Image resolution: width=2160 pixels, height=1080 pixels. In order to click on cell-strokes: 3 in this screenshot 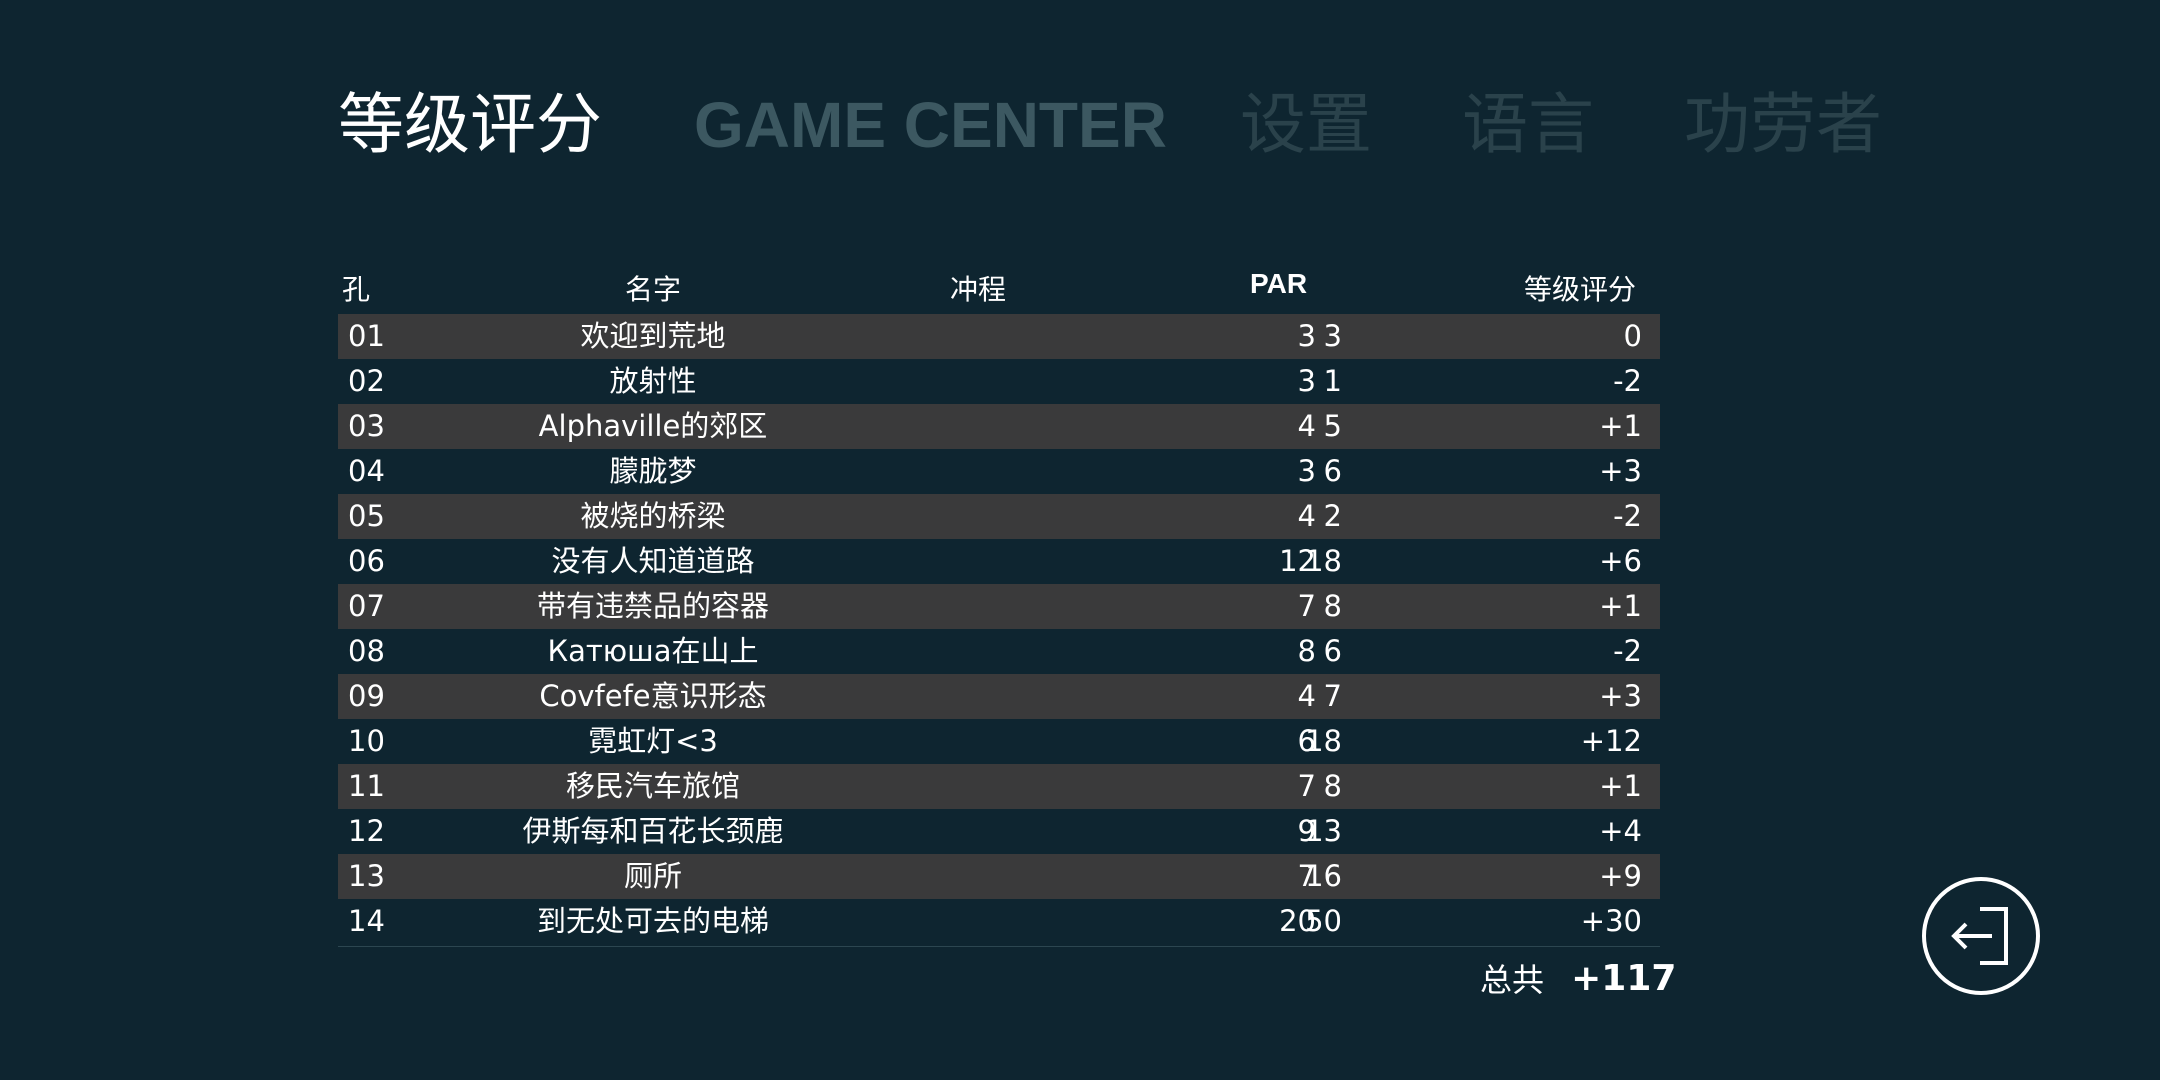, I will do `click(1332, 336)`.